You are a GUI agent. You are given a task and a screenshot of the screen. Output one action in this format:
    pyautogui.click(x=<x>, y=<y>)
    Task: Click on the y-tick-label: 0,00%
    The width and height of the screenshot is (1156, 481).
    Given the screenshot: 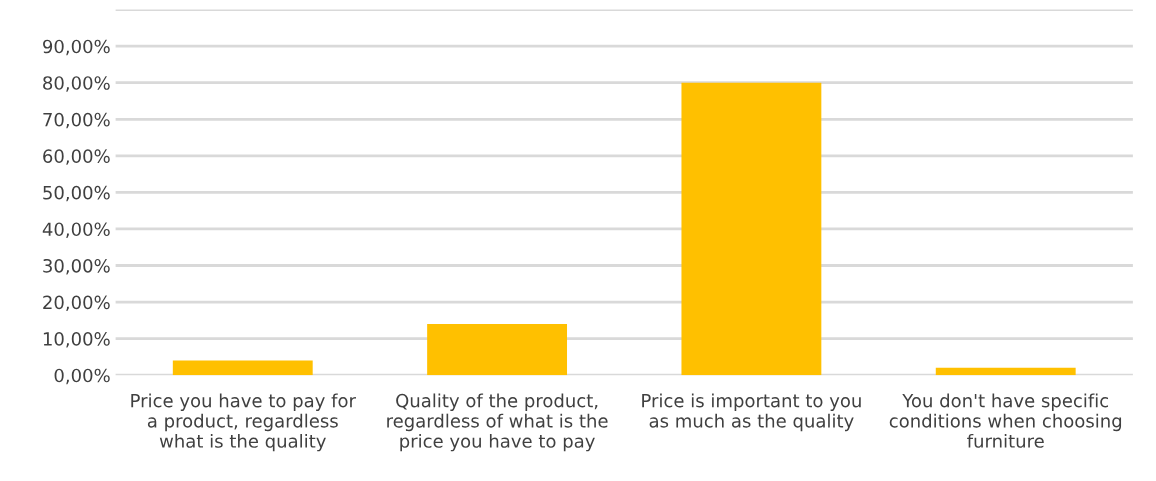 What is the action you would take?
    pyautogui.click(x=82, y=376)
    